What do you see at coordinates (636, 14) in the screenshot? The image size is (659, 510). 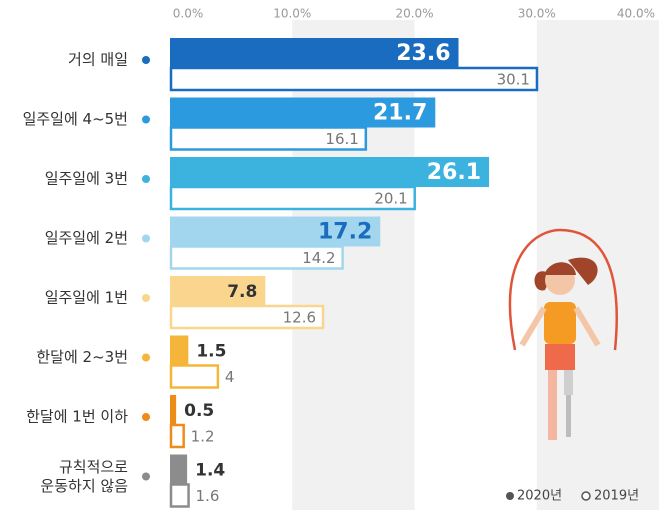 I see `x-tick-label: 40.0%` at bounding box center [636, 14].